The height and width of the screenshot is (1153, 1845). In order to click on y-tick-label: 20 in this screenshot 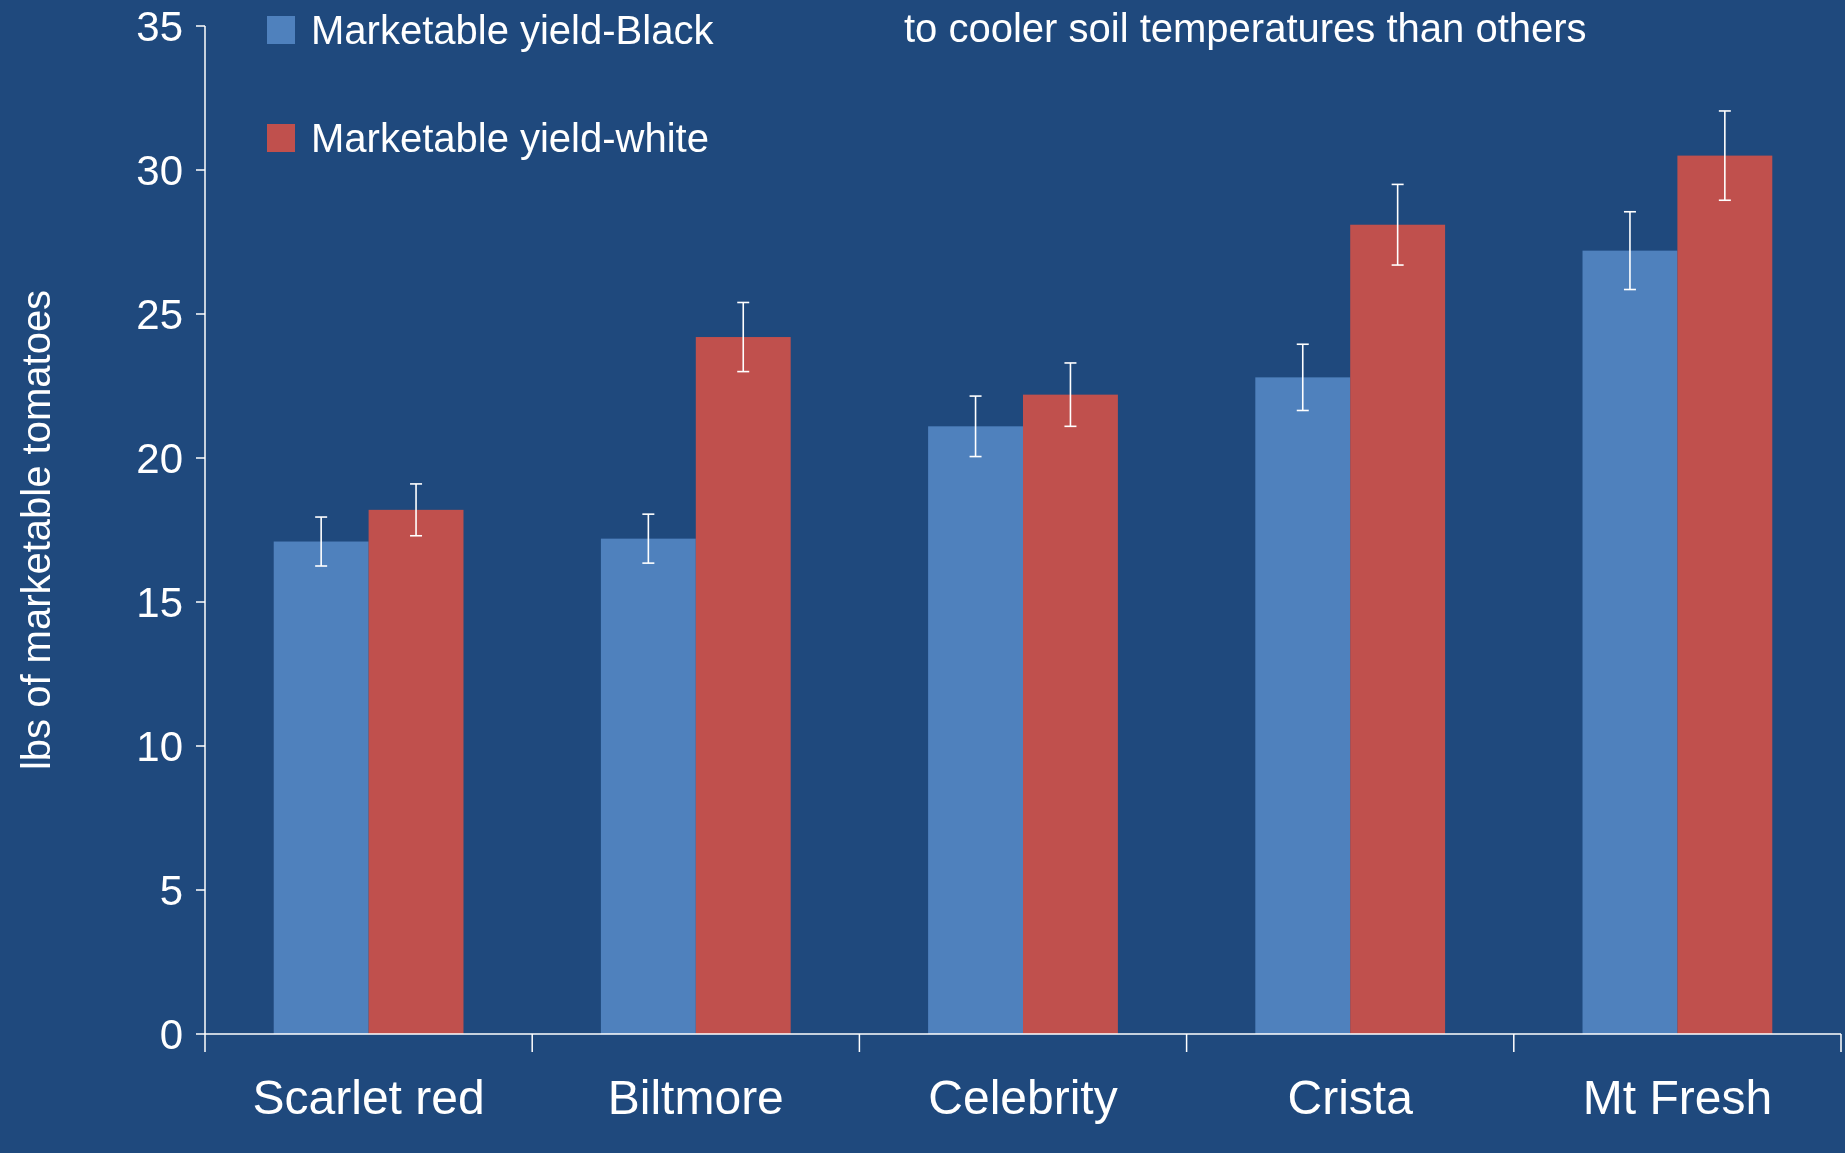, I will do `click(159, 458)`.